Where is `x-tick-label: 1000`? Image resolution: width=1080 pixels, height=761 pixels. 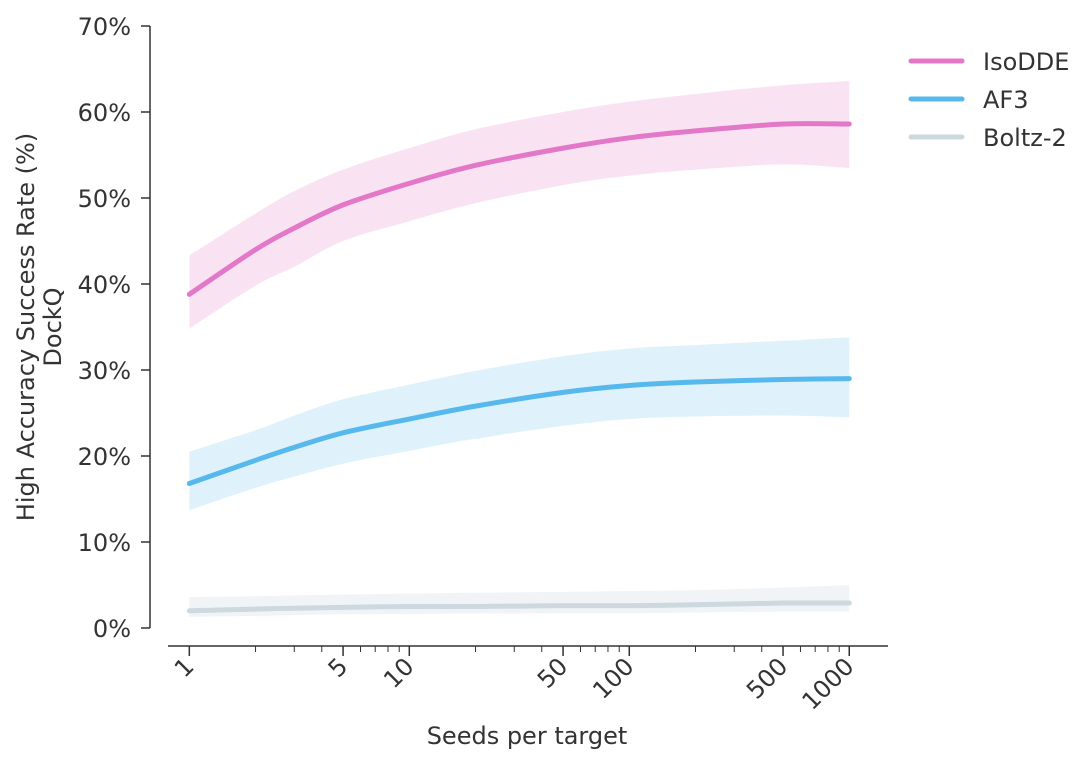
x-tick-label: 1000 is located at coordinates (828, 683).